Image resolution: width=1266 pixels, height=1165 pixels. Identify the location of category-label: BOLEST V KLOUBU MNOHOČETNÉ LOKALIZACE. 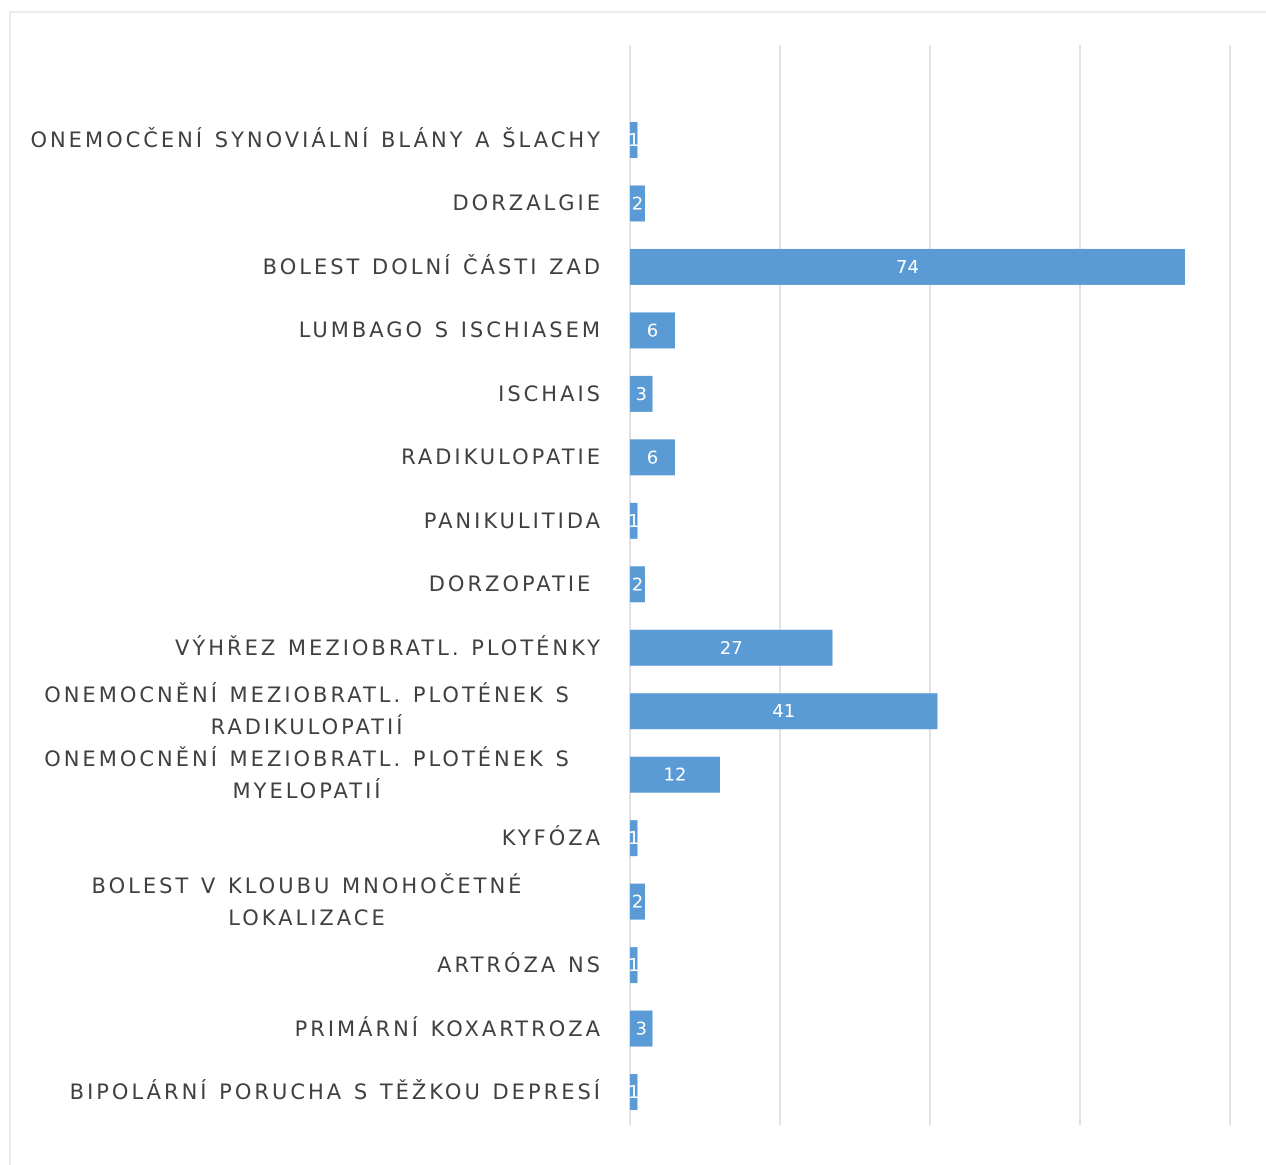
(313, 901).